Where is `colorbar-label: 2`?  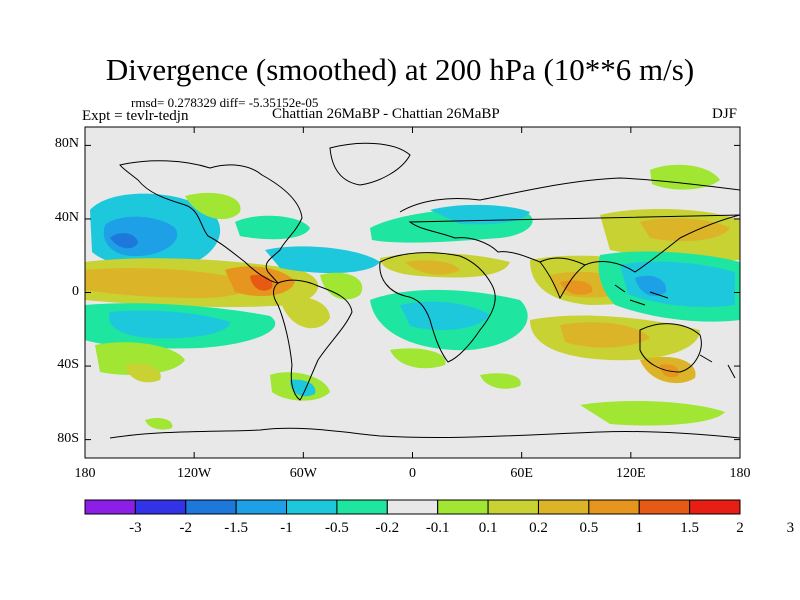
colorbar-label: 2 is located at coordinates (740, 528).